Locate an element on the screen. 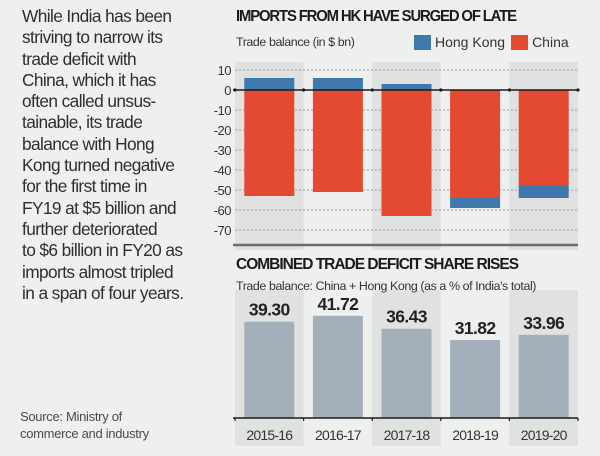  x-tick-label: 2019-20 is located at coordinates (544, 435).